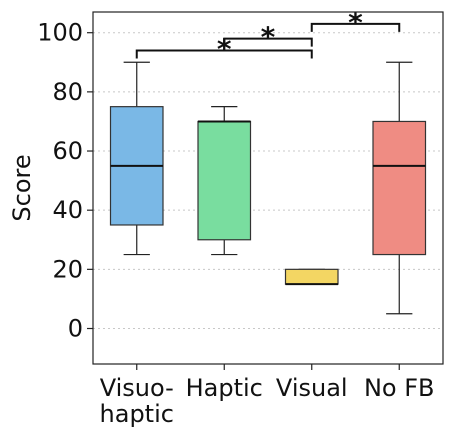  Describe the element at coordinates (267, 396) in the screenshot. I see `x-axis-ticks: Visuo-haptic Haptic Visual No FB` at that location.